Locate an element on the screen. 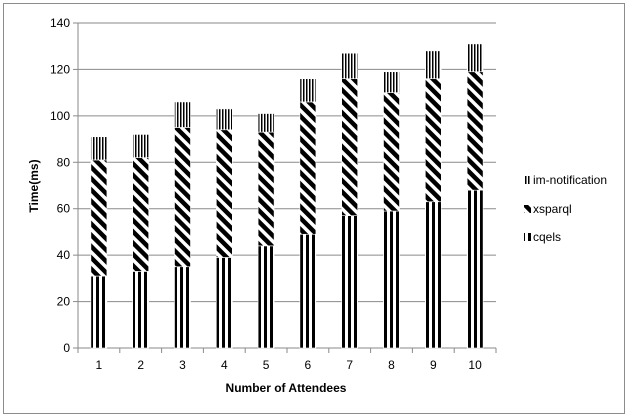 The width and height of the screenshot is (629, 419). legend-label-im-notification: im-notification is located at coordinates (570, 180).